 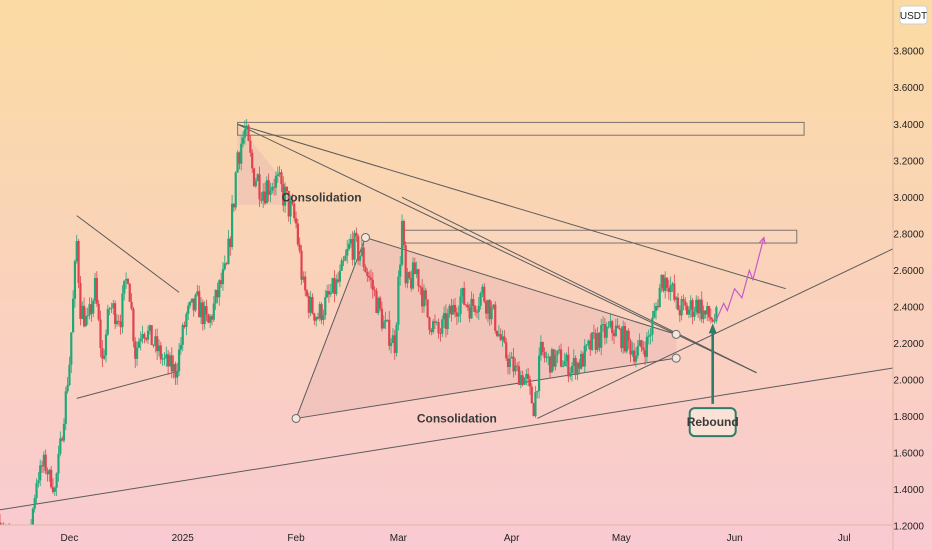 I want to click on y-tick-label: 2.2000, so click(x=908, y=344).